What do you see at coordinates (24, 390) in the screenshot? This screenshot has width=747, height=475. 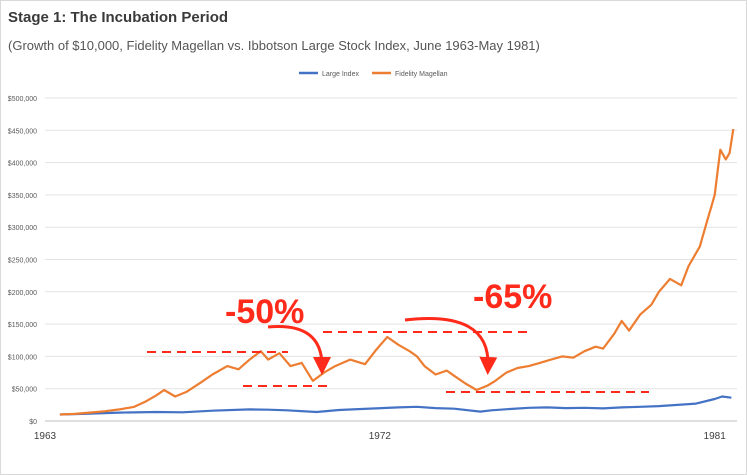 I see `y-tick-label: $50,000` at bounding box center [24, 390].